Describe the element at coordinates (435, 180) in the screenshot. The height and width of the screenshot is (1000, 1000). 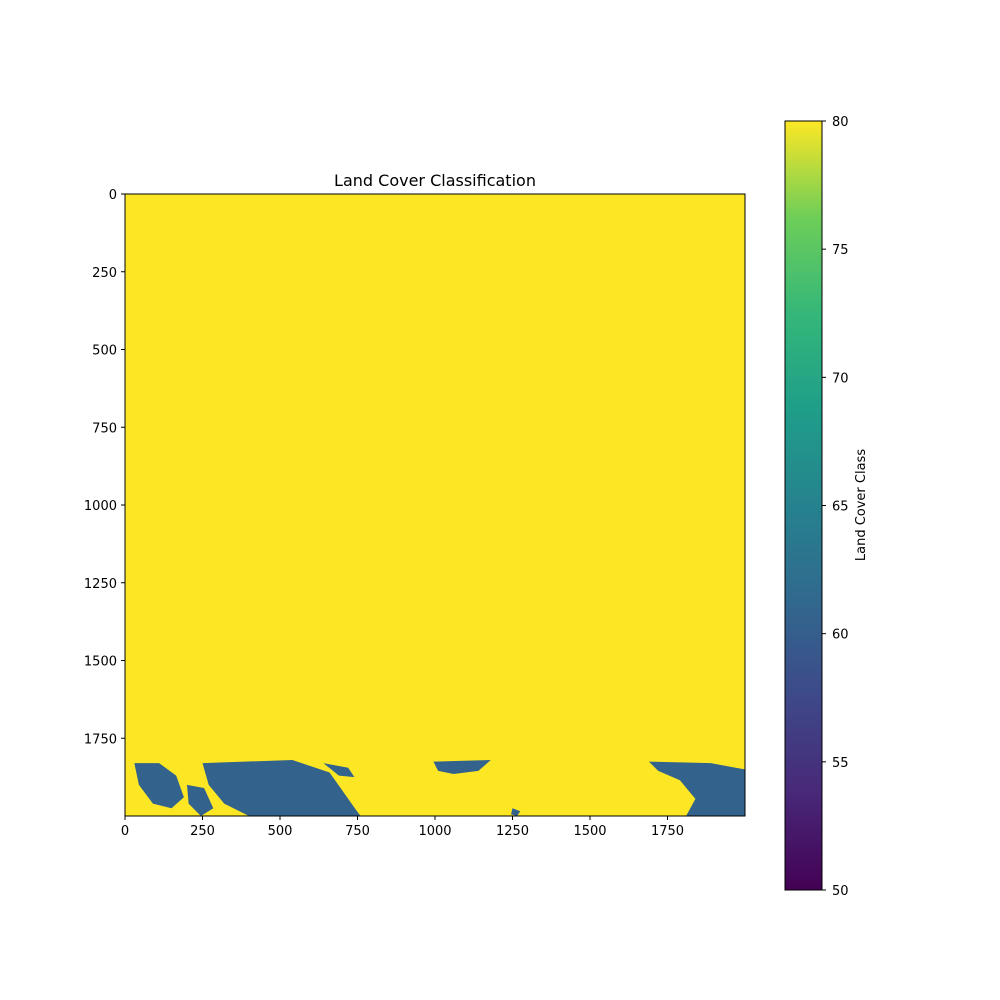
I see `chart-title: Land Cover Classification` at that location.